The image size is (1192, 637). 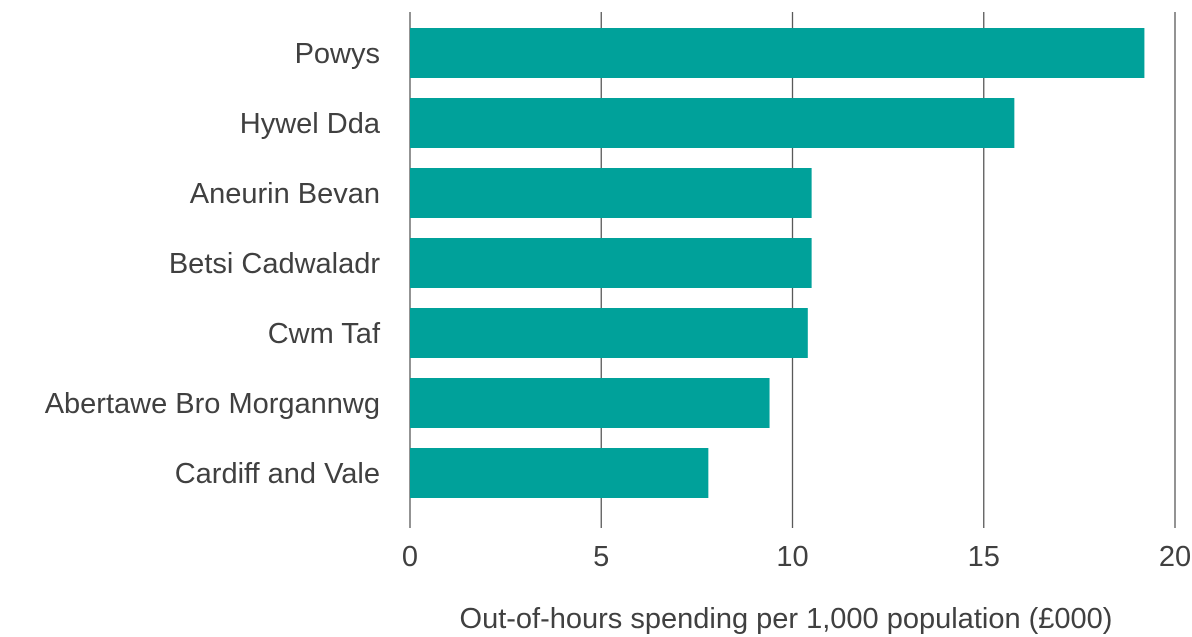 What do you see at coordinates (777, 53) in the screenshot?
I see `bar-powys` at bounding box center [777, 53].